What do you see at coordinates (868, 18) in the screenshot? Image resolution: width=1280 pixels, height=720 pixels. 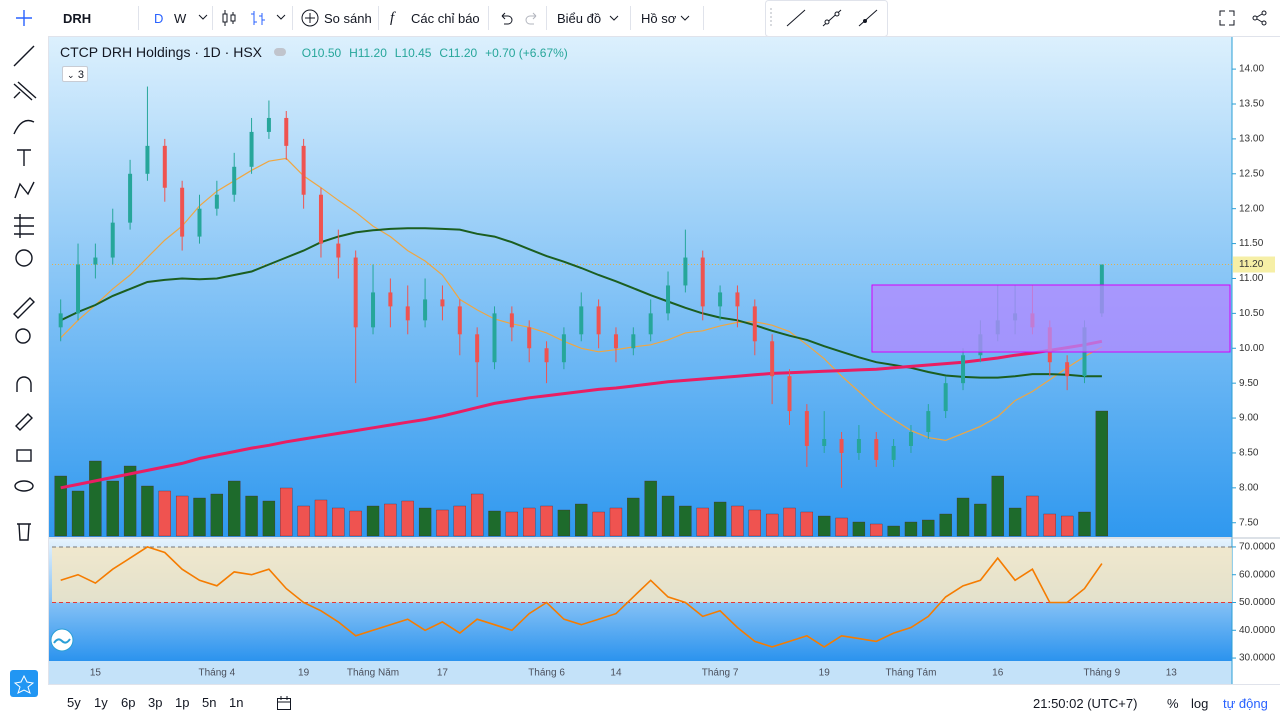 I see `extended-line-tool` at bounding box center [868, 18].